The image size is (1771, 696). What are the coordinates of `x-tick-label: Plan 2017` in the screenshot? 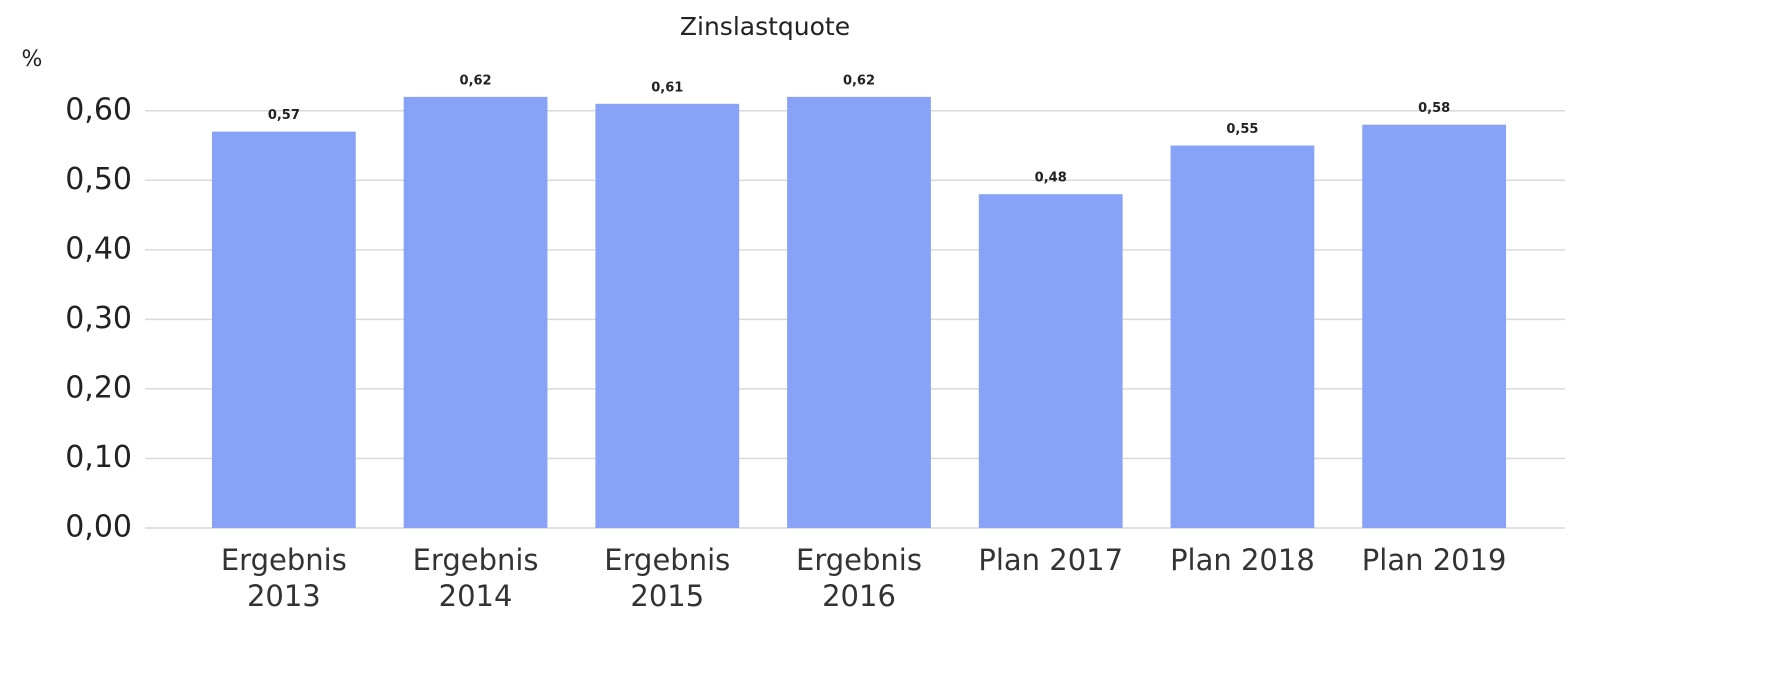 It's located at (1051, 560).